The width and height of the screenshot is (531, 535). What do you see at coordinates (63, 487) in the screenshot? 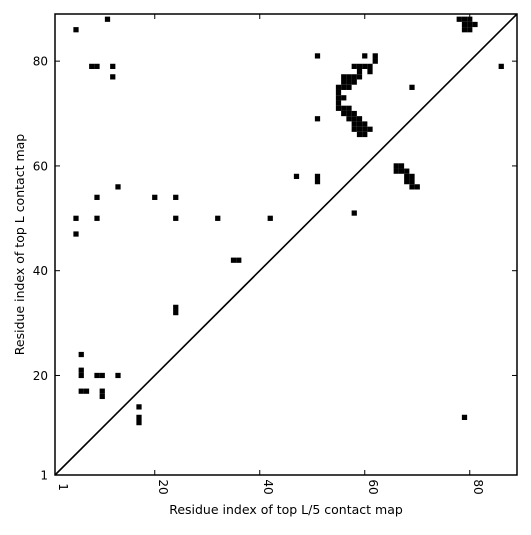
I see `x-tick-label: 1` at bounding box center [63, 487].